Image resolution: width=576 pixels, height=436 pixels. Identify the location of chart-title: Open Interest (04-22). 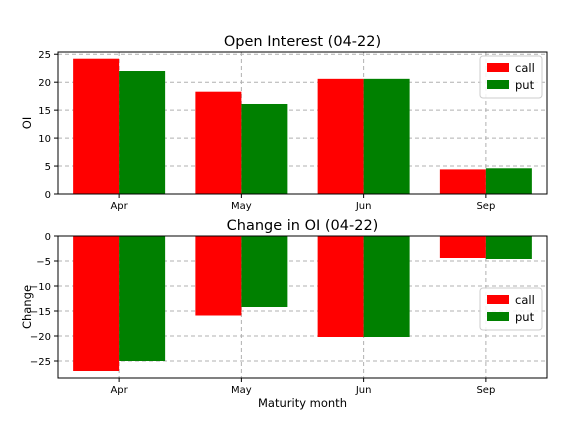
(302, 42).